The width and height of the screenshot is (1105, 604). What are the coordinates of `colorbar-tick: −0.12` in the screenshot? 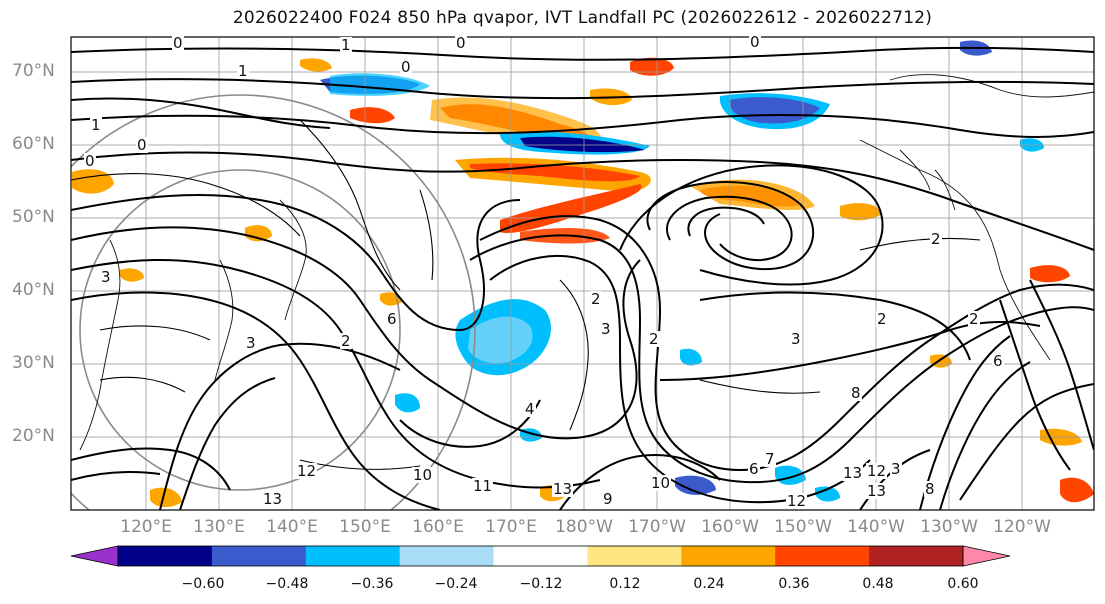 It's located at (541, 584).